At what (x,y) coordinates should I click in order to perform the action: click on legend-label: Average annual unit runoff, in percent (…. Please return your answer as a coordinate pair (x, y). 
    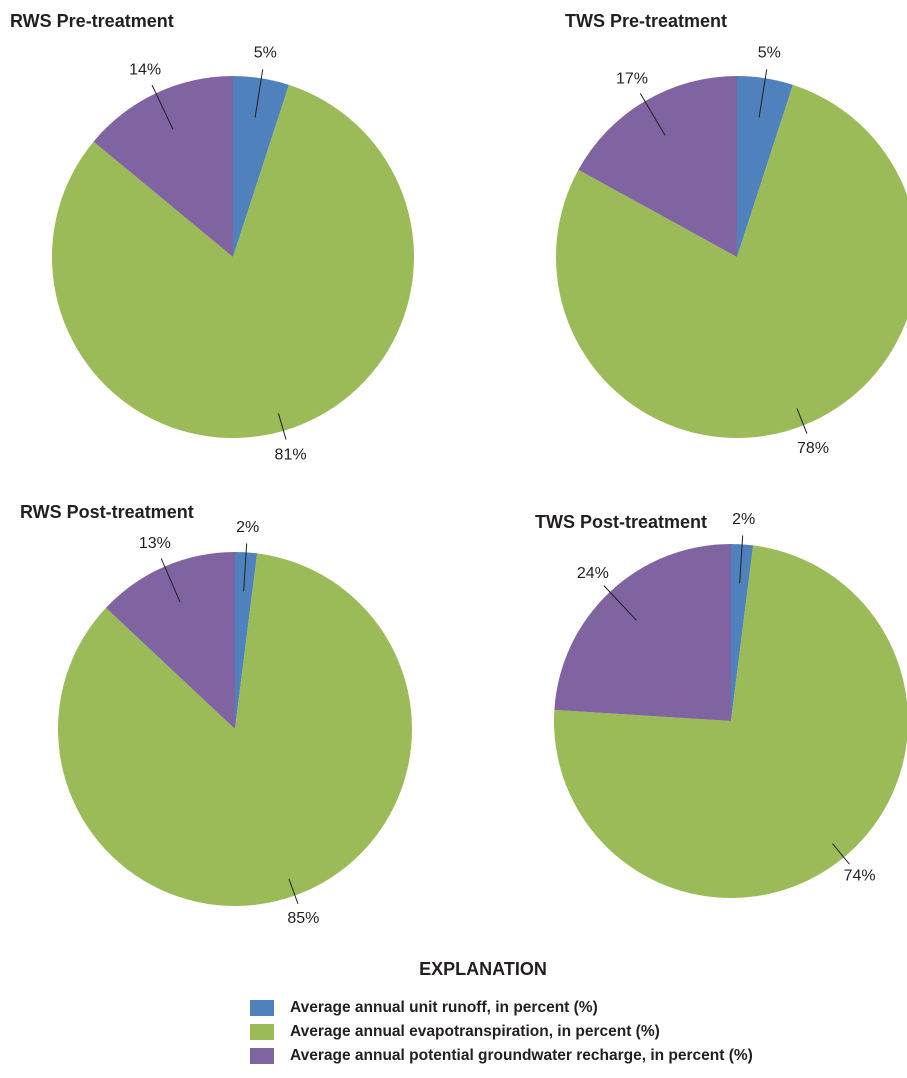
    Looking at the image, I should click on (444, 1007).